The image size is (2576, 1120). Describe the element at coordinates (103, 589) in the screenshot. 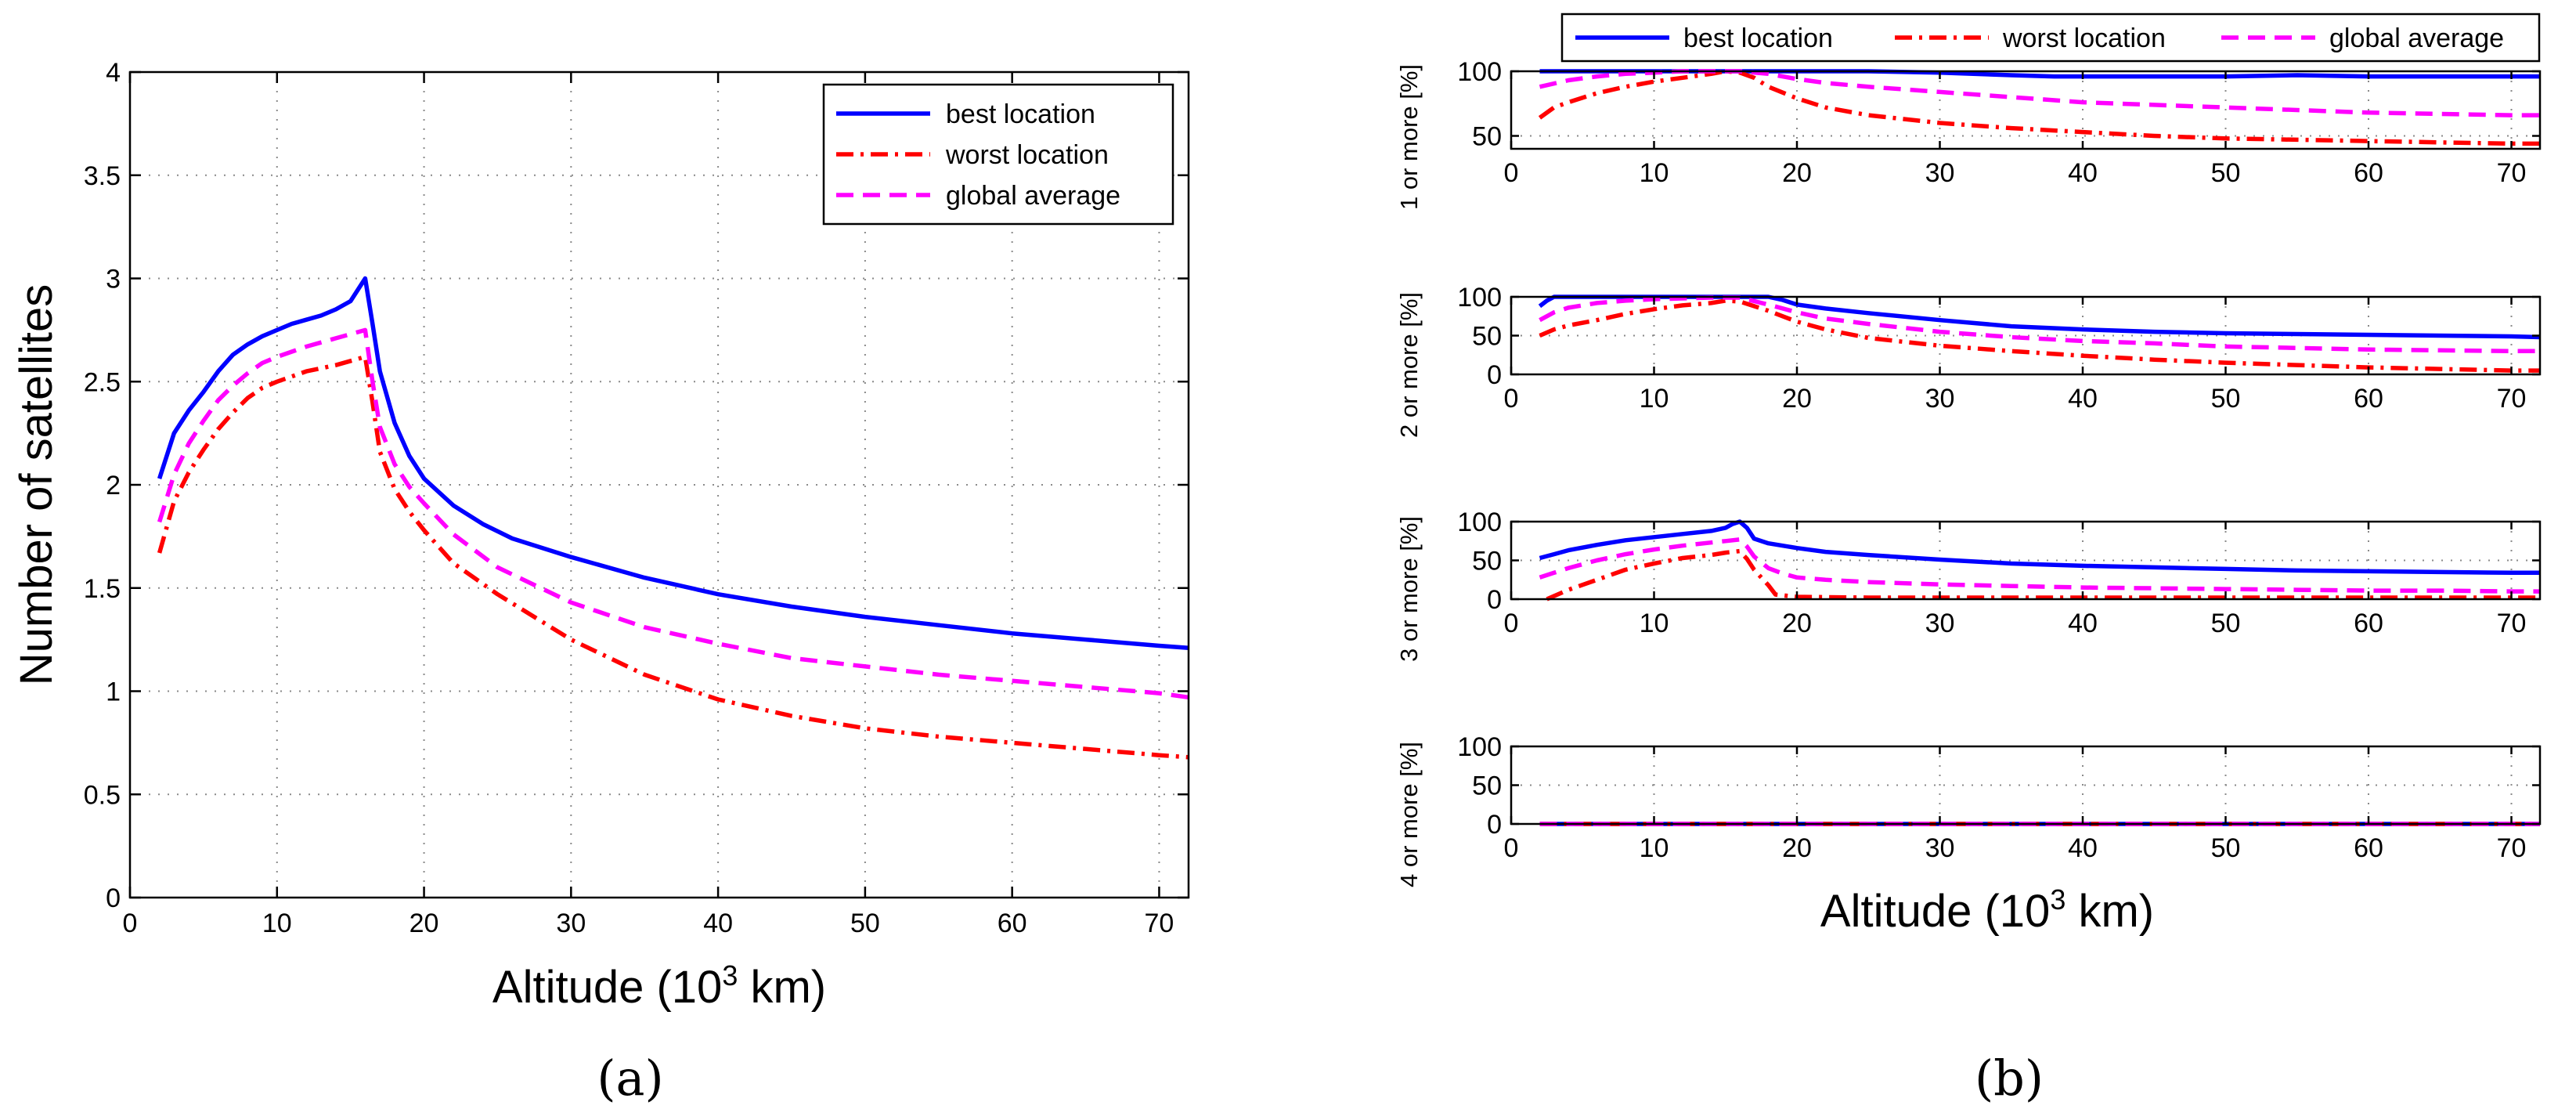

I see `tick-label-y: 1.5` at that location.